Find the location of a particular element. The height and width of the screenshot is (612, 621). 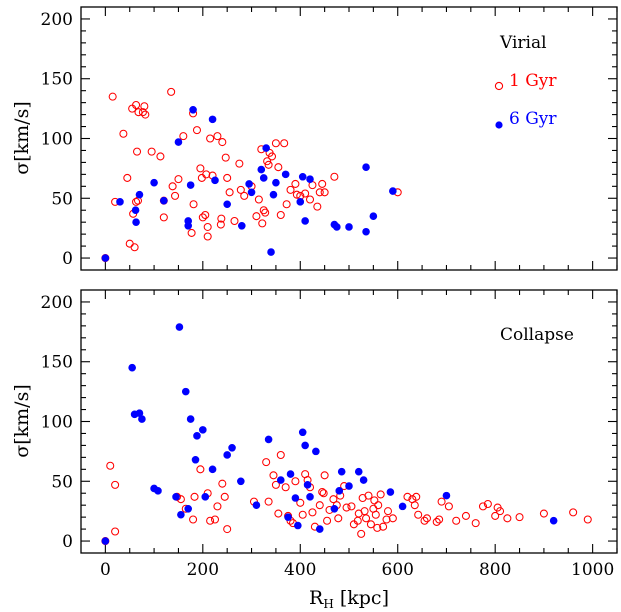

legend-marker-6gyr is located at coordinates (499, 125).